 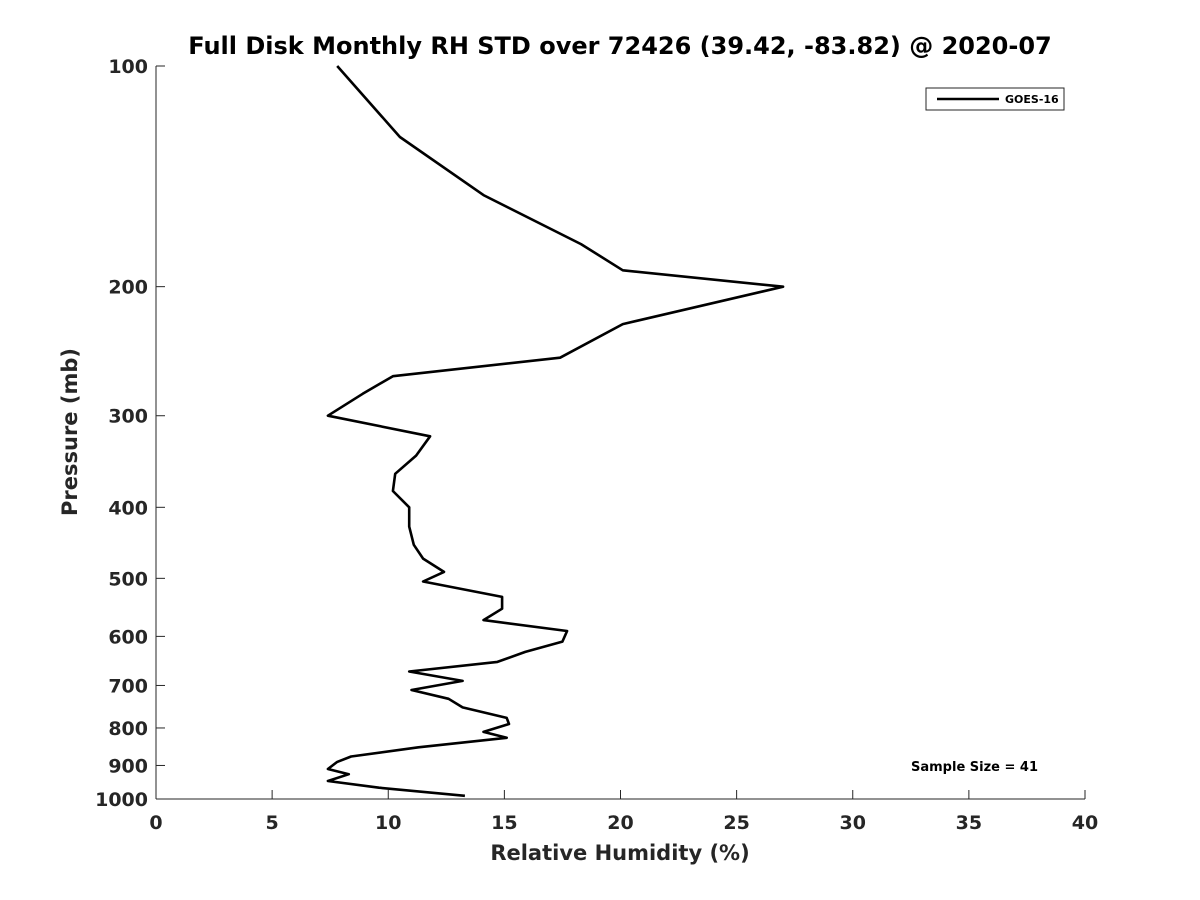 What do you see at coordinates (974, 767) in the screenshot?
I see `sample-size-annotation: Sample Size = 41` at bounding box center [974, 767].